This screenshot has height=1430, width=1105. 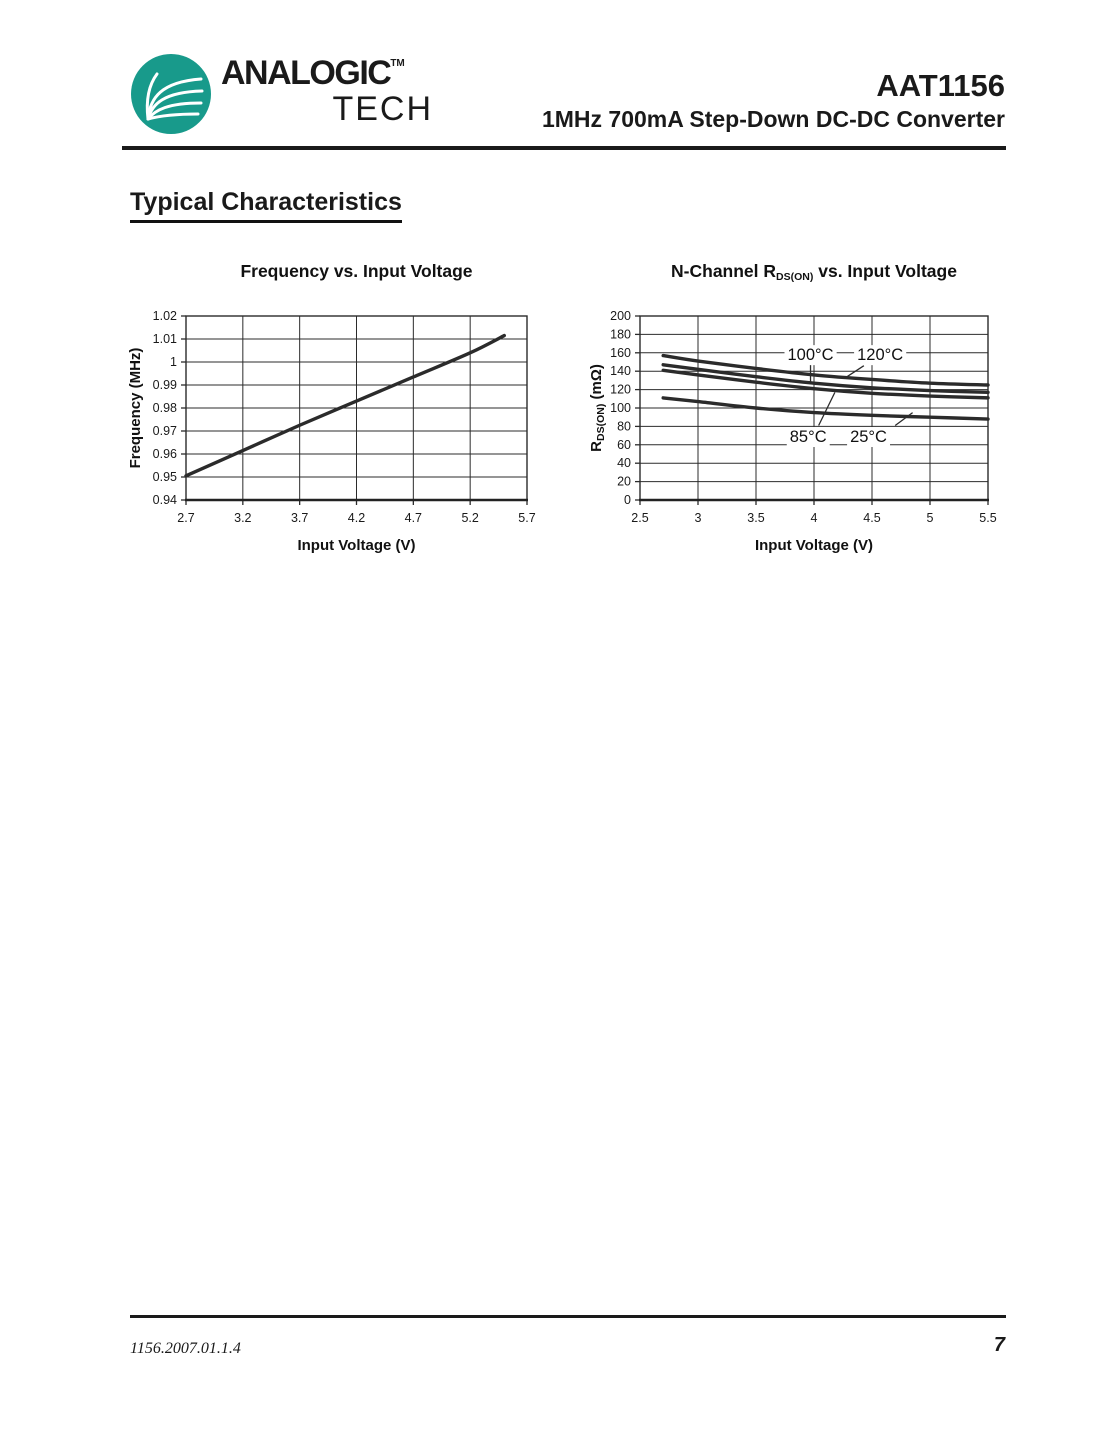 What do you see at coordinates (624, 463) in the screenshot?
I see `y-tick-label: 40` at bounding box center [624, 463].